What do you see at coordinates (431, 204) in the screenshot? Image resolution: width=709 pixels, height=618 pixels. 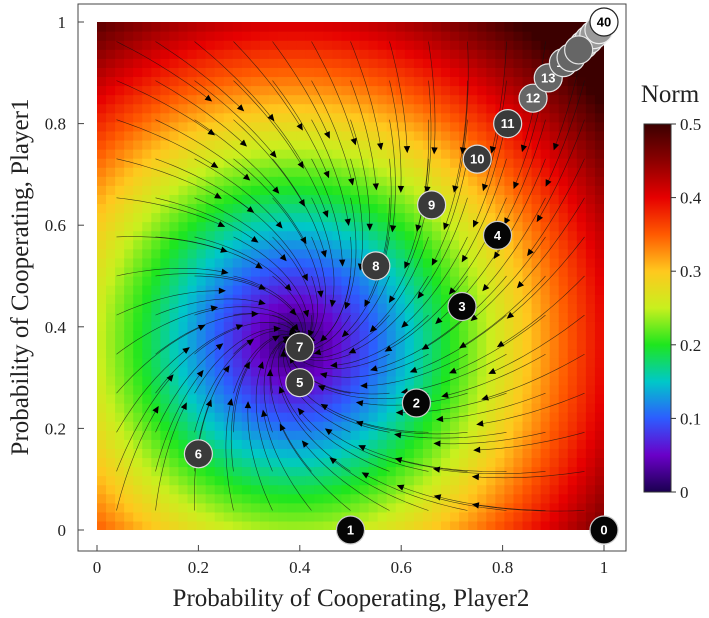 I see `trajectory-label: 9` at bounding box center [431, 204].